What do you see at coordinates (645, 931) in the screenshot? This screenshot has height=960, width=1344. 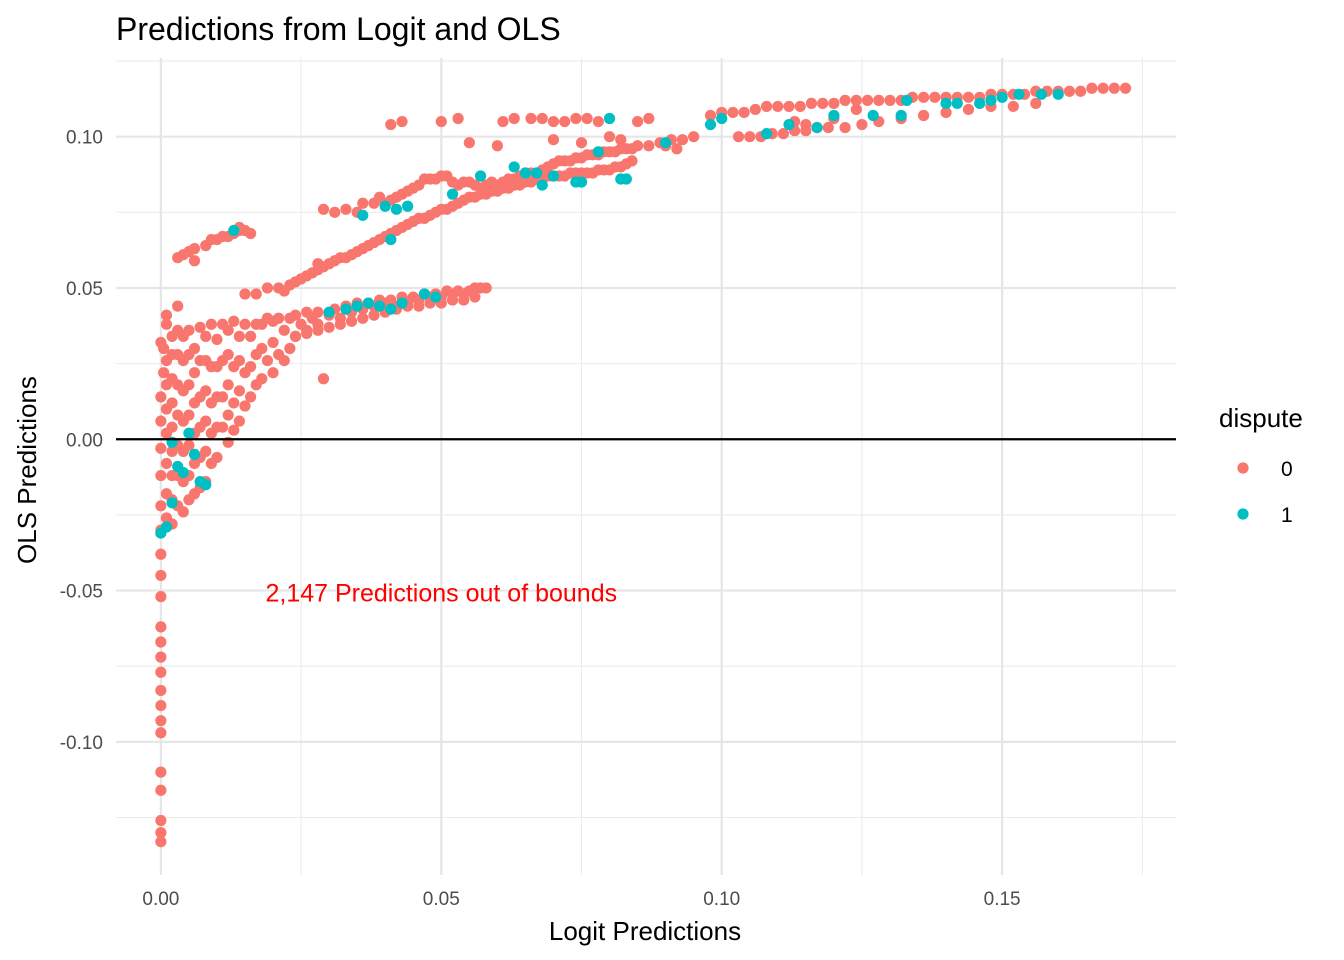 I see `x-axis-title: Logit Predictions` at bounding box center [645, 931].